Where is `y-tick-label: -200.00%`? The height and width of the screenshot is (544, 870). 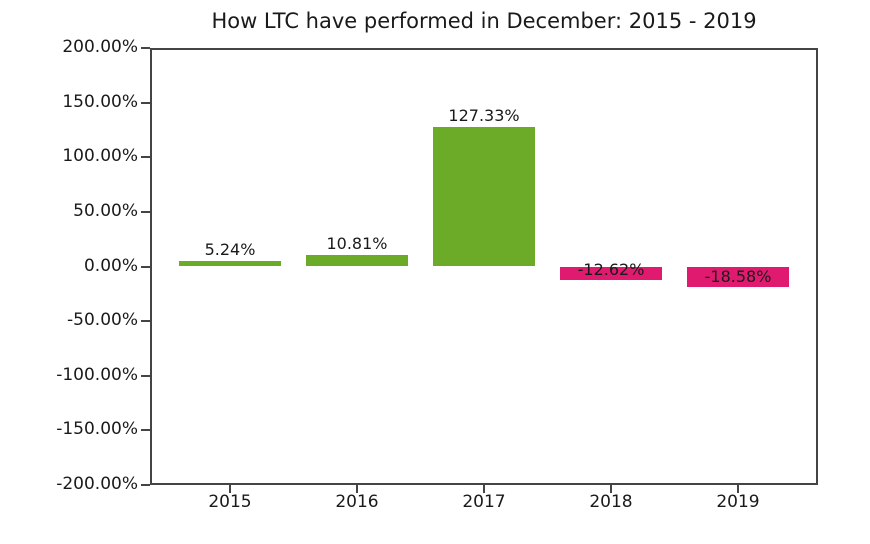 y-tick-label: -200.00% is located at coordinates (97, 484).